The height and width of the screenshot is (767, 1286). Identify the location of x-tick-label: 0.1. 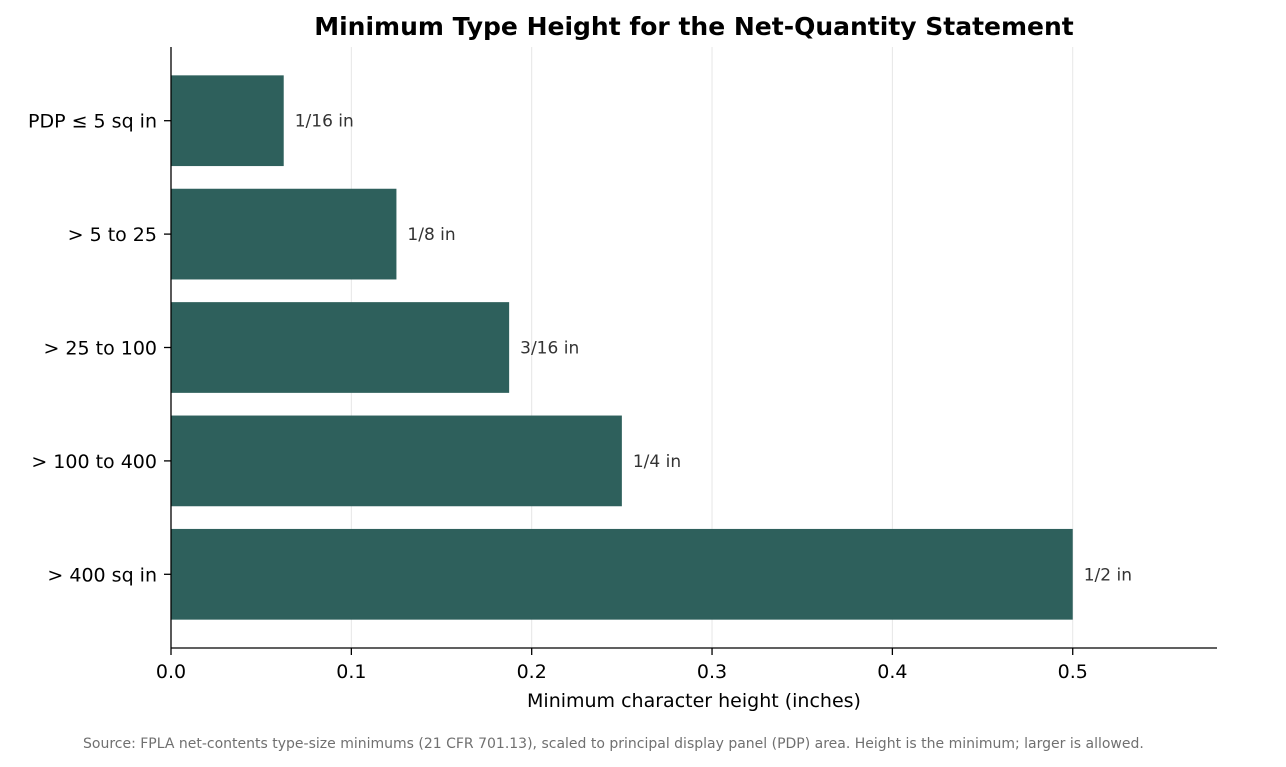
(351, 672).